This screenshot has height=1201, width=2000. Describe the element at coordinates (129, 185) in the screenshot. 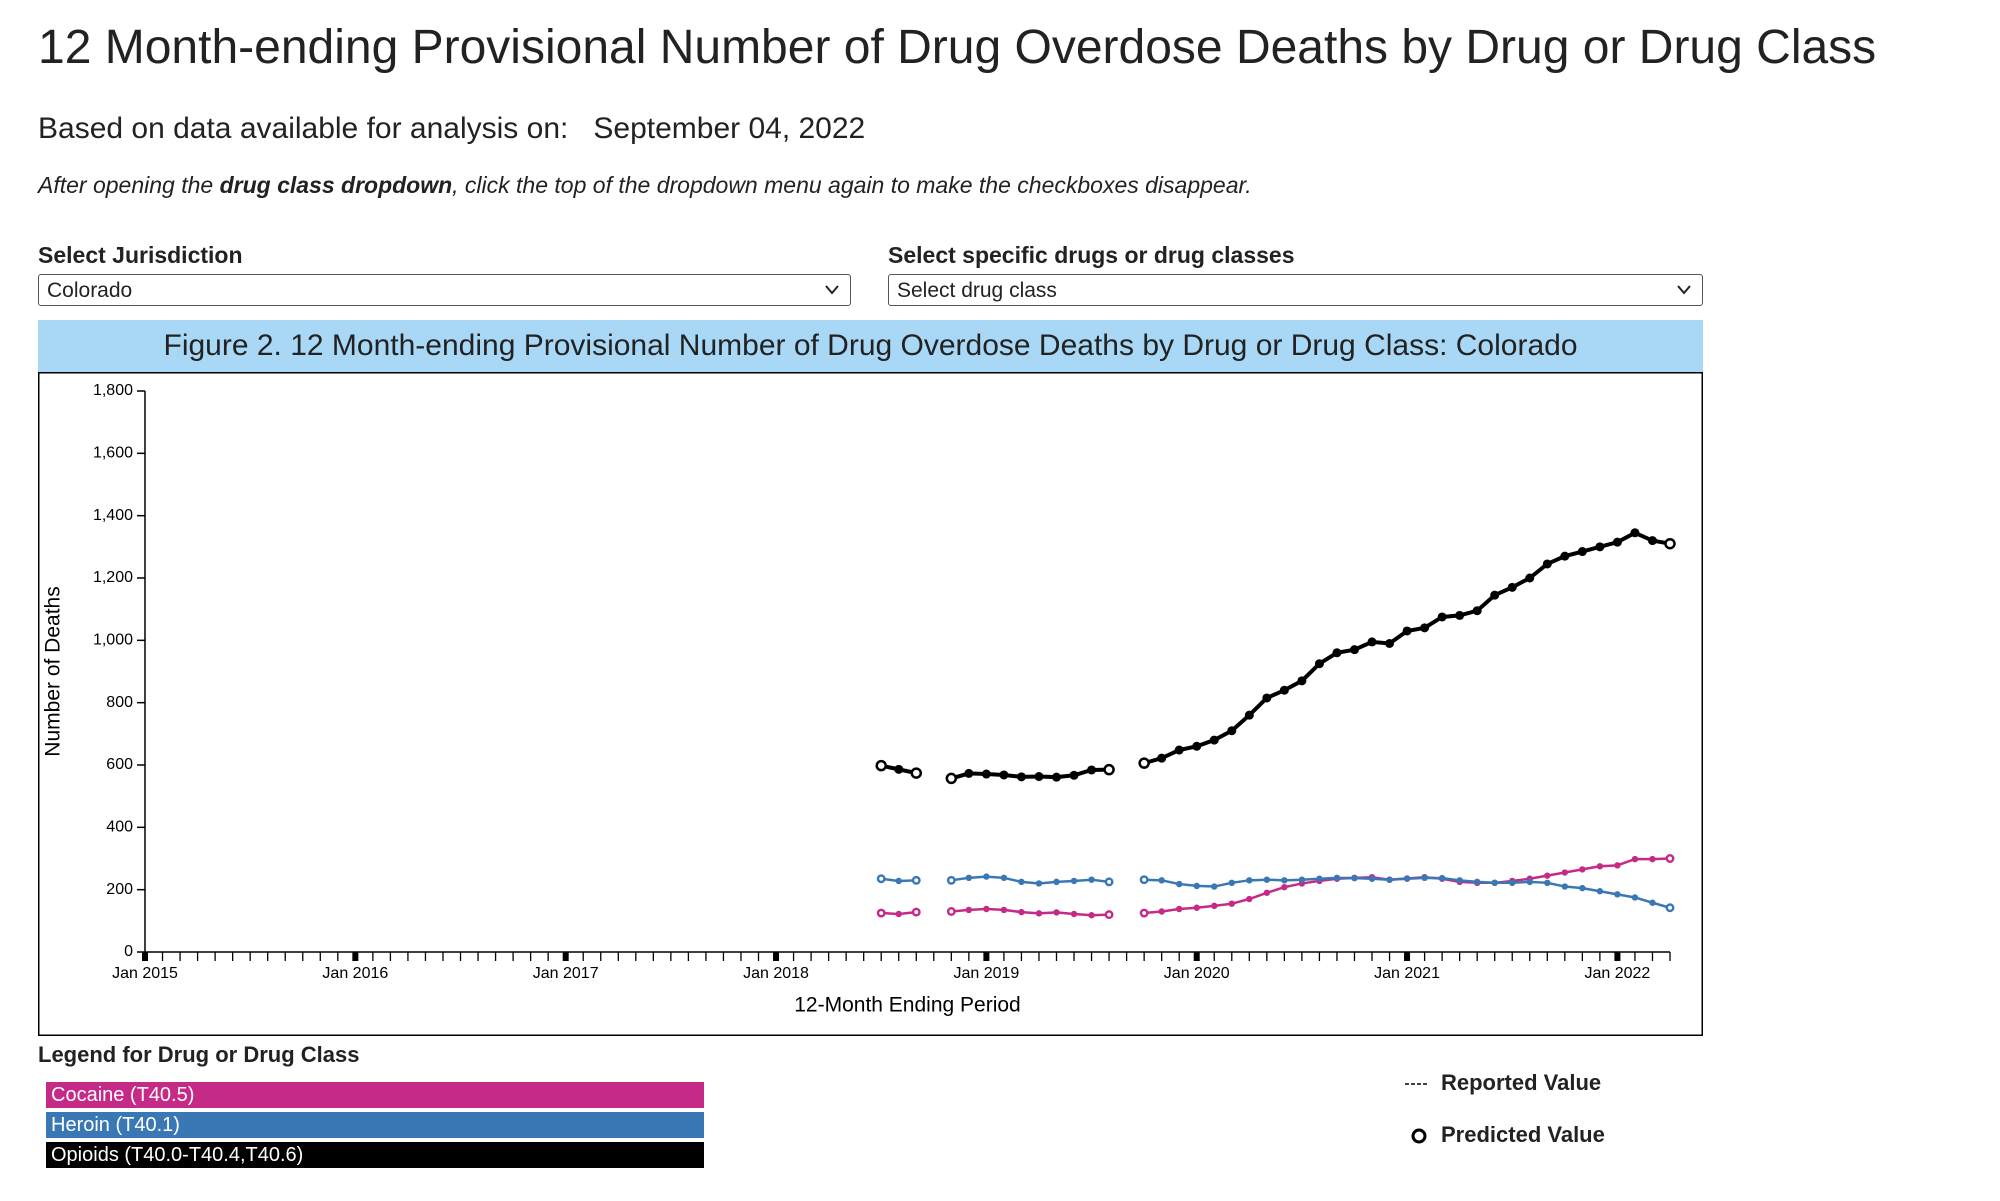

I see `instruction-text: After opening the` at that location.